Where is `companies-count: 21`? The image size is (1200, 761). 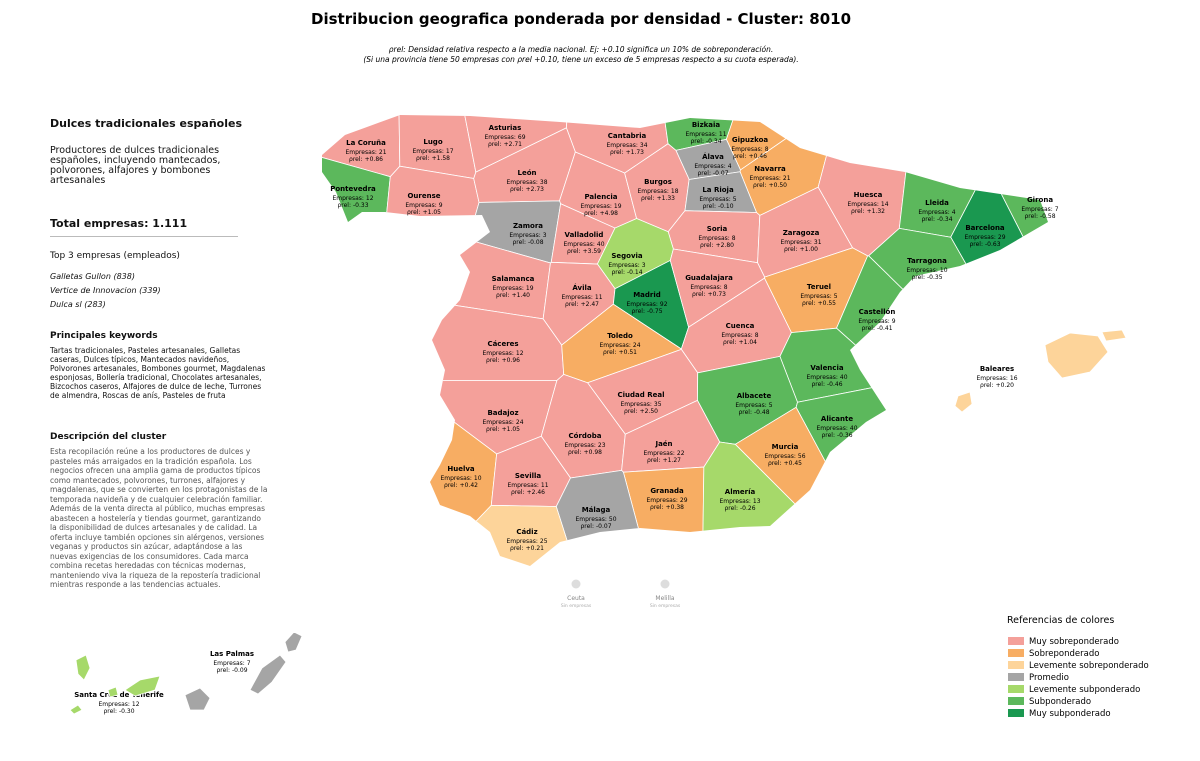 companies-count: 21 is located at coordinates (383, 152).